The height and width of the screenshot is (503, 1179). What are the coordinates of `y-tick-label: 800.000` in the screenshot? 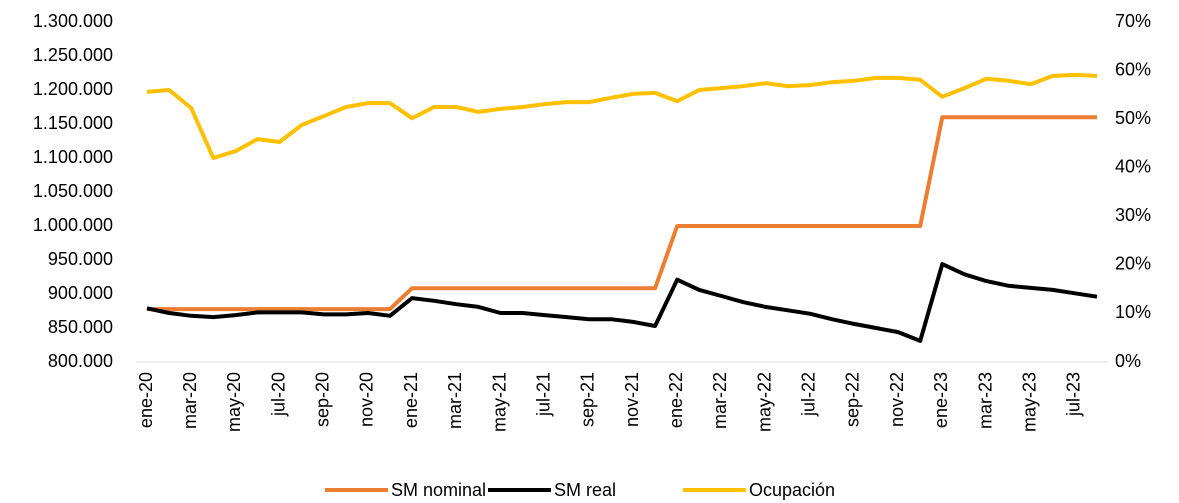 It's located at (80, 361).